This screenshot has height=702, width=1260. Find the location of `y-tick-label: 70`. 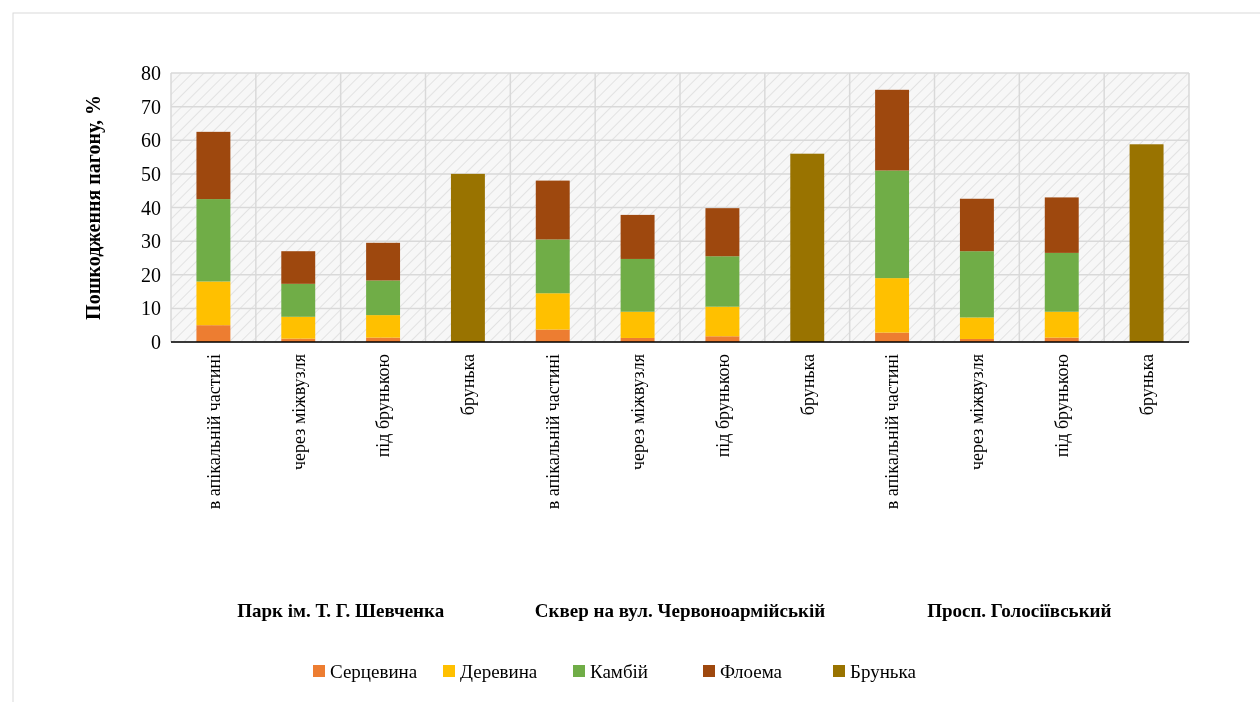

y-tick-label: 70 is located at coordinates (151, 106).